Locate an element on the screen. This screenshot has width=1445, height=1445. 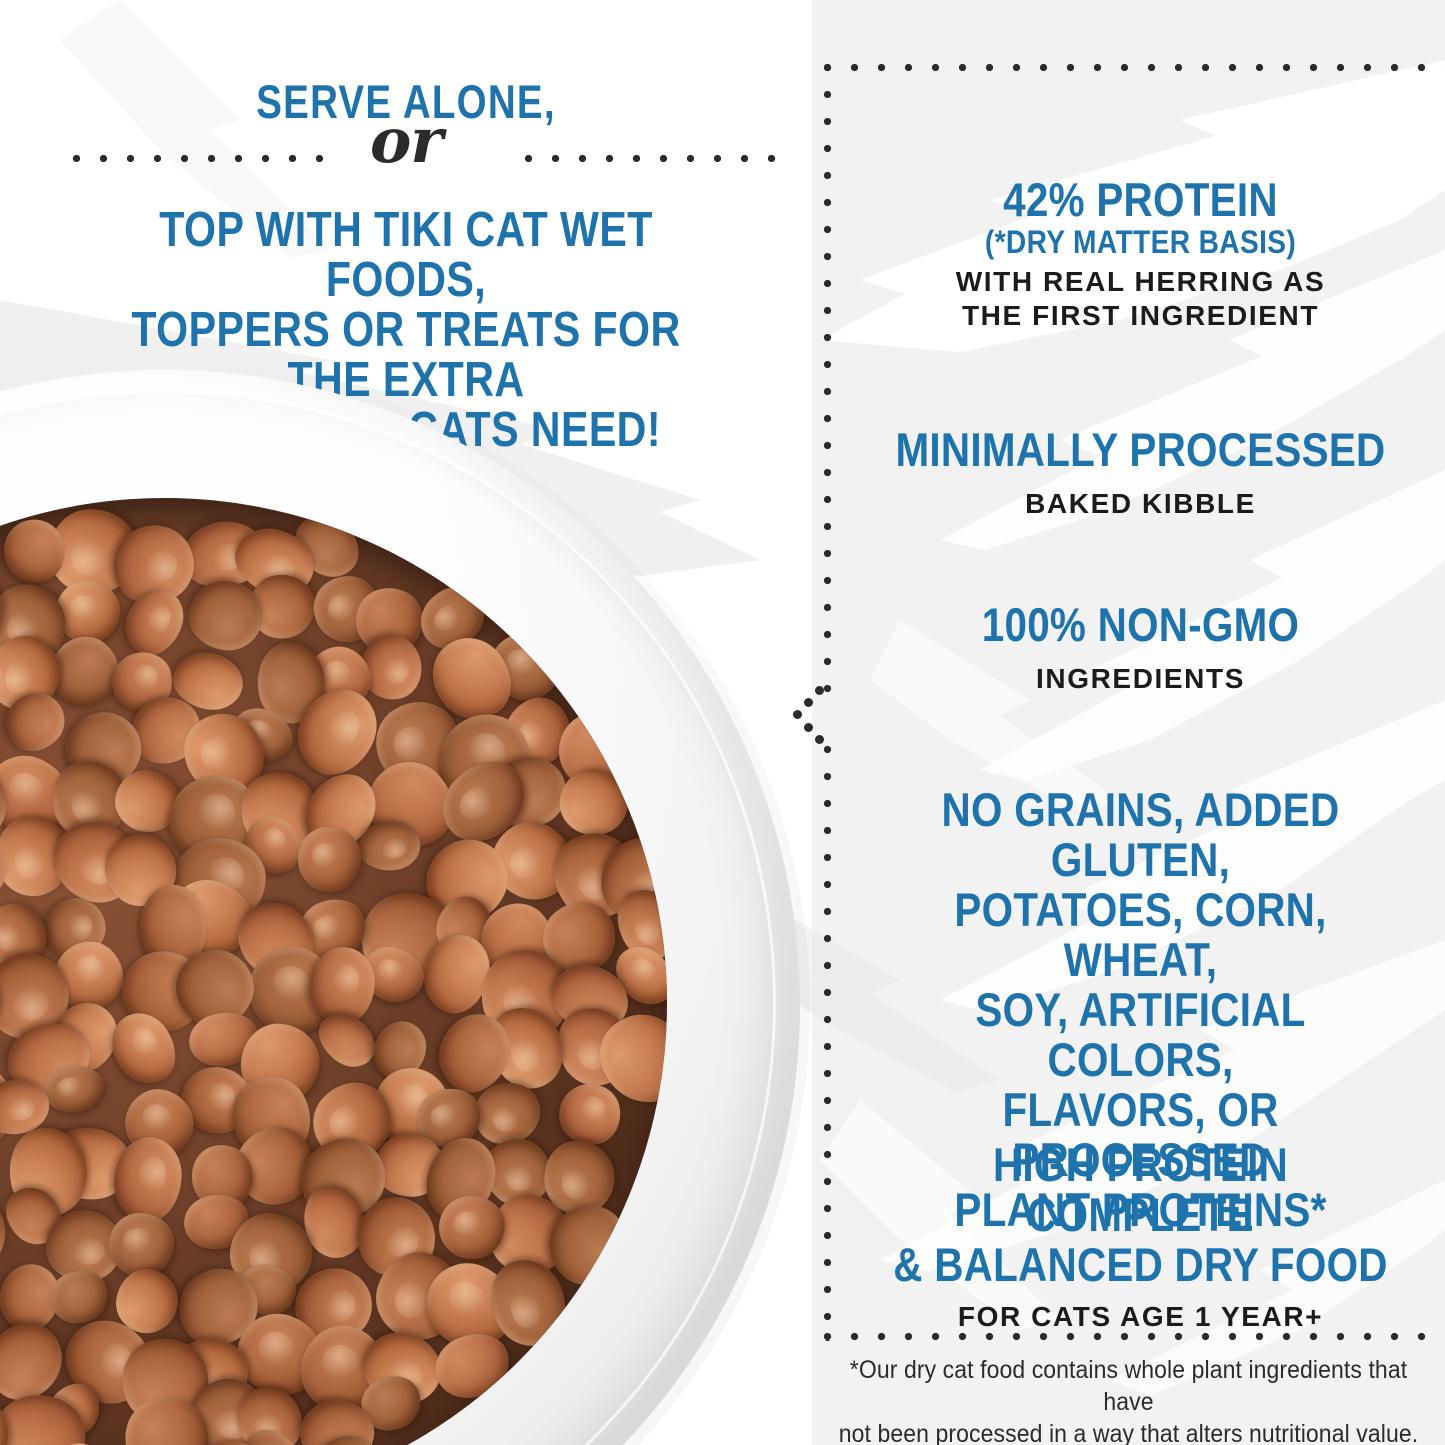
feature-protein-detail-line1: WITH REAL HERRING AS is located at coordinates (1140, 281).